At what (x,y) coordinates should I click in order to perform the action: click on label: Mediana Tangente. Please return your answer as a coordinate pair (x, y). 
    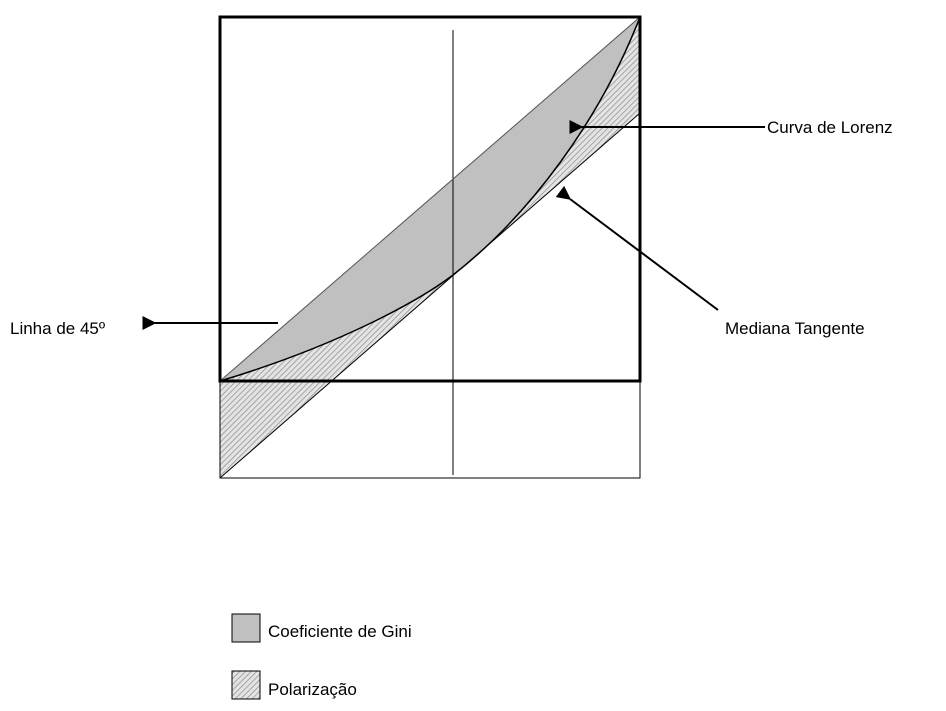
    Looking at the image, I should click on (795, 328).